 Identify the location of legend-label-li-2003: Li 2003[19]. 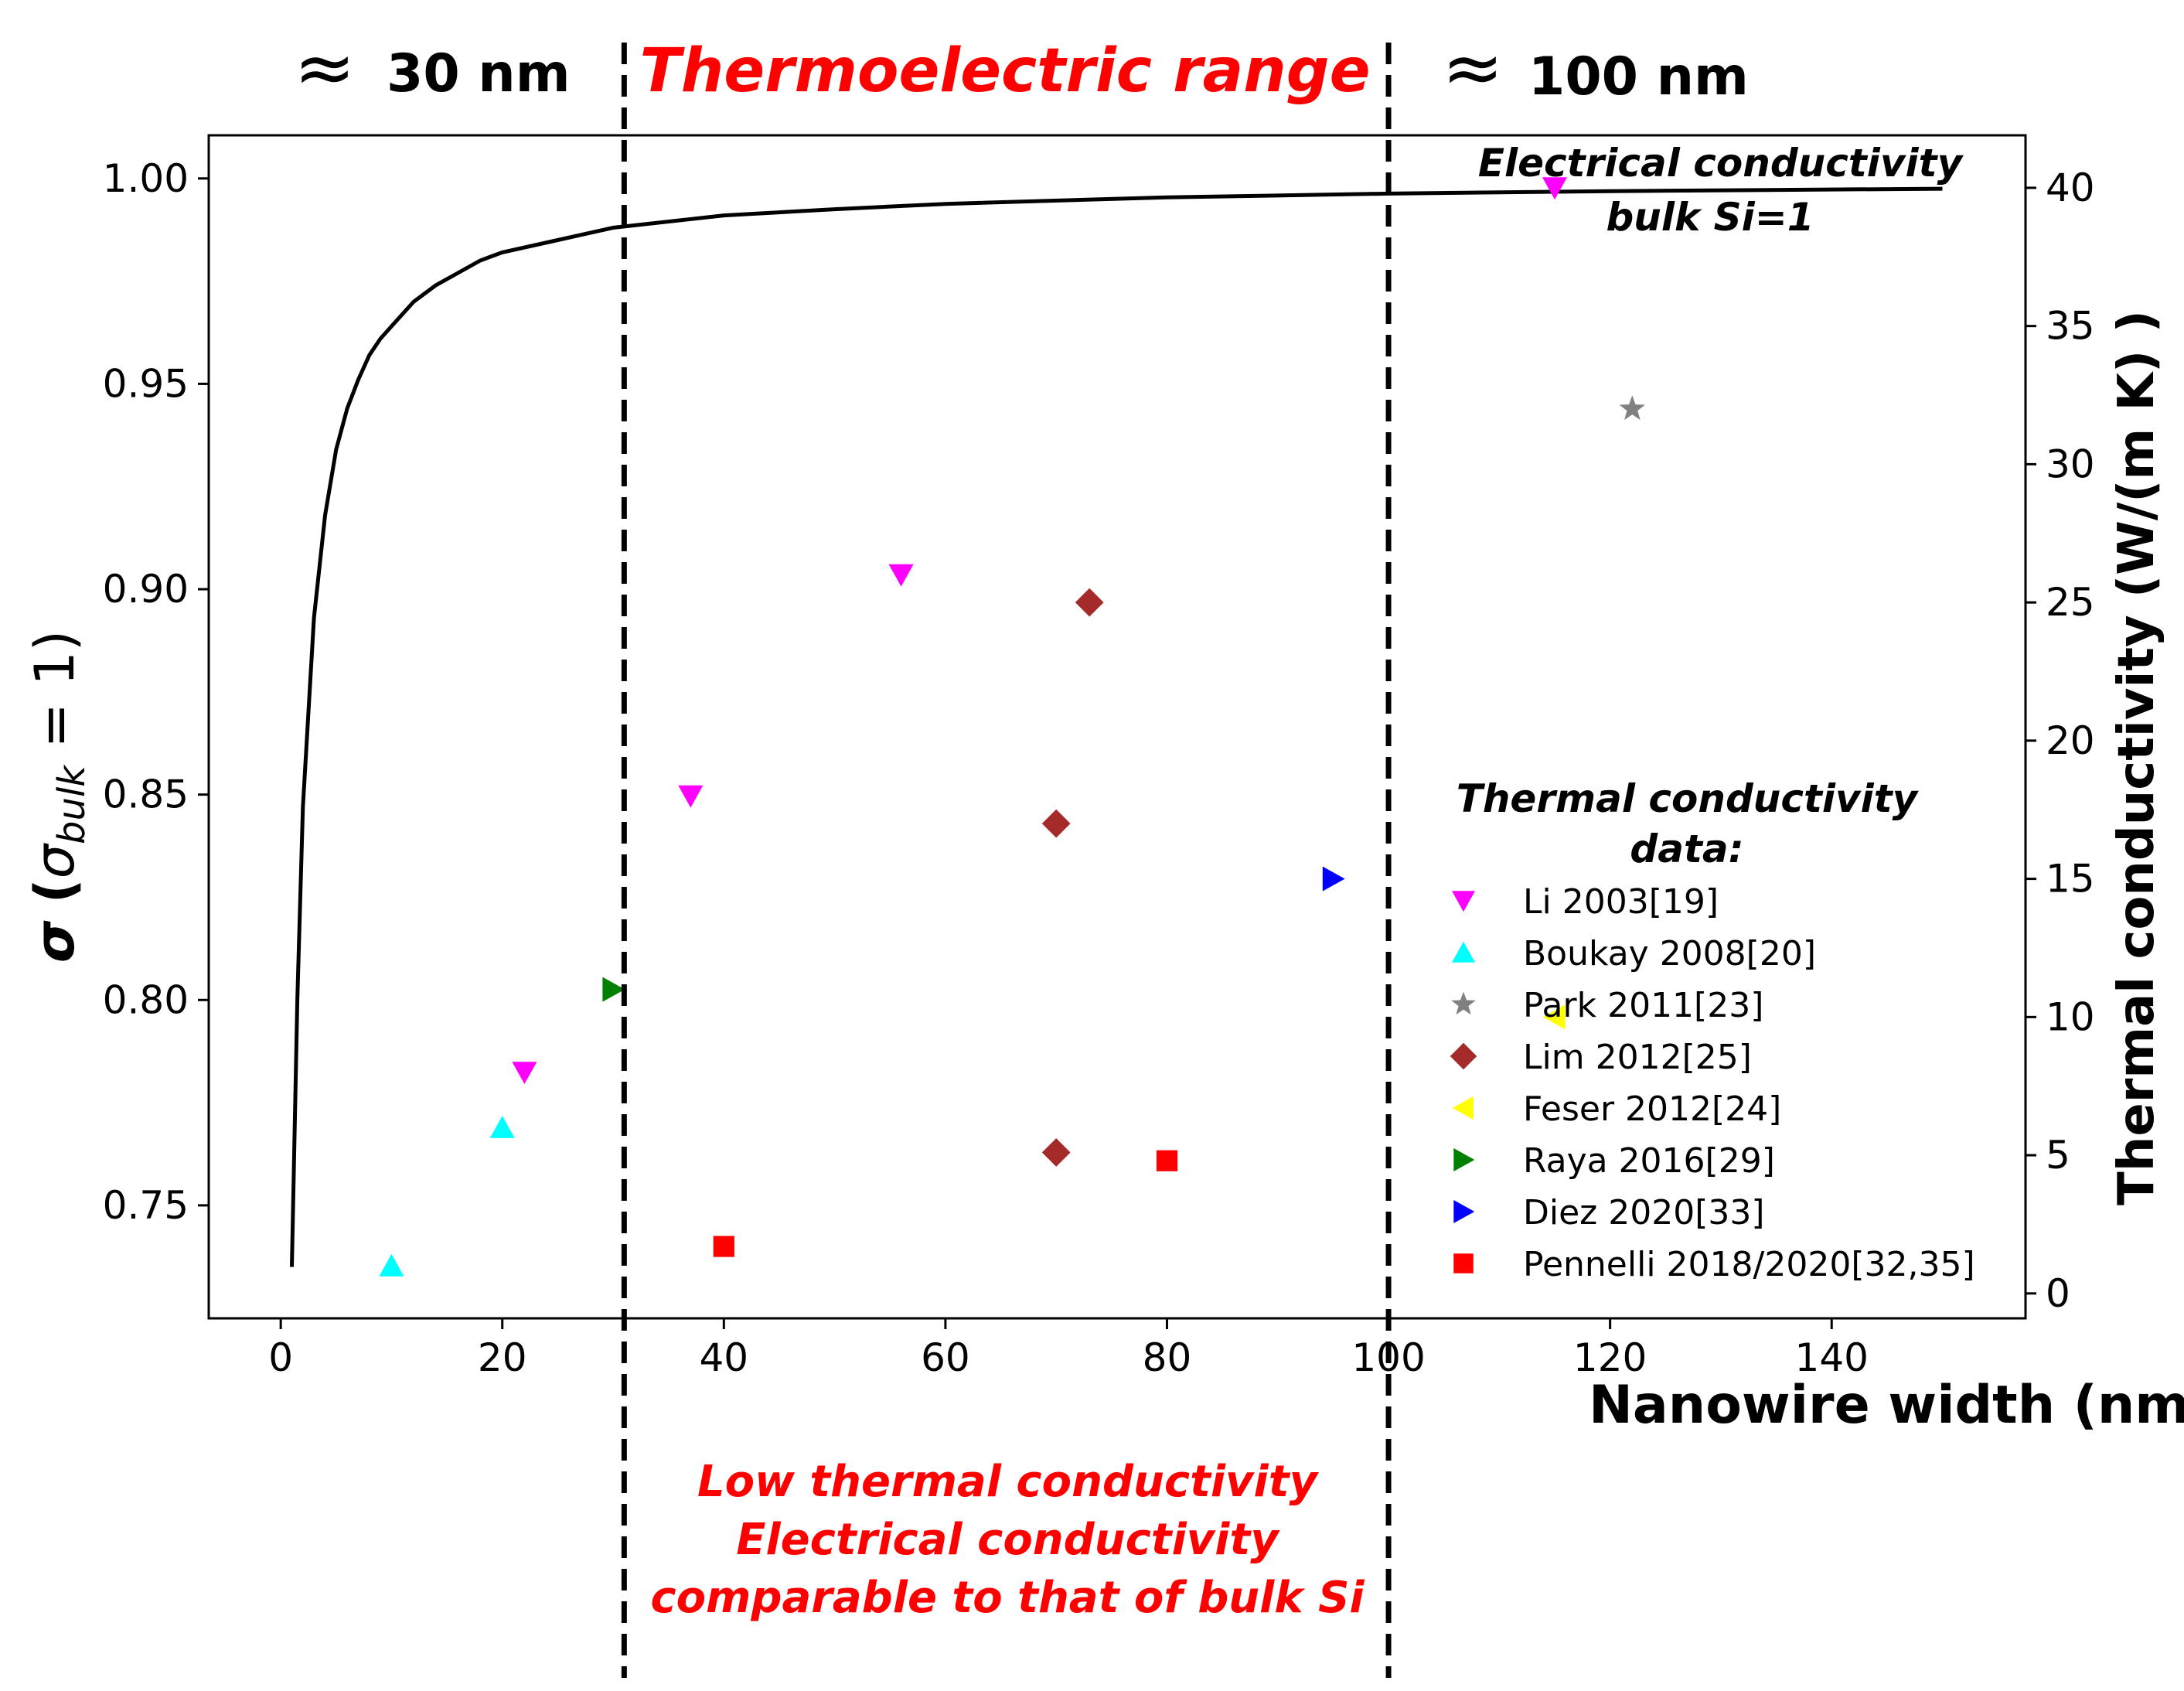
(1621, 902).